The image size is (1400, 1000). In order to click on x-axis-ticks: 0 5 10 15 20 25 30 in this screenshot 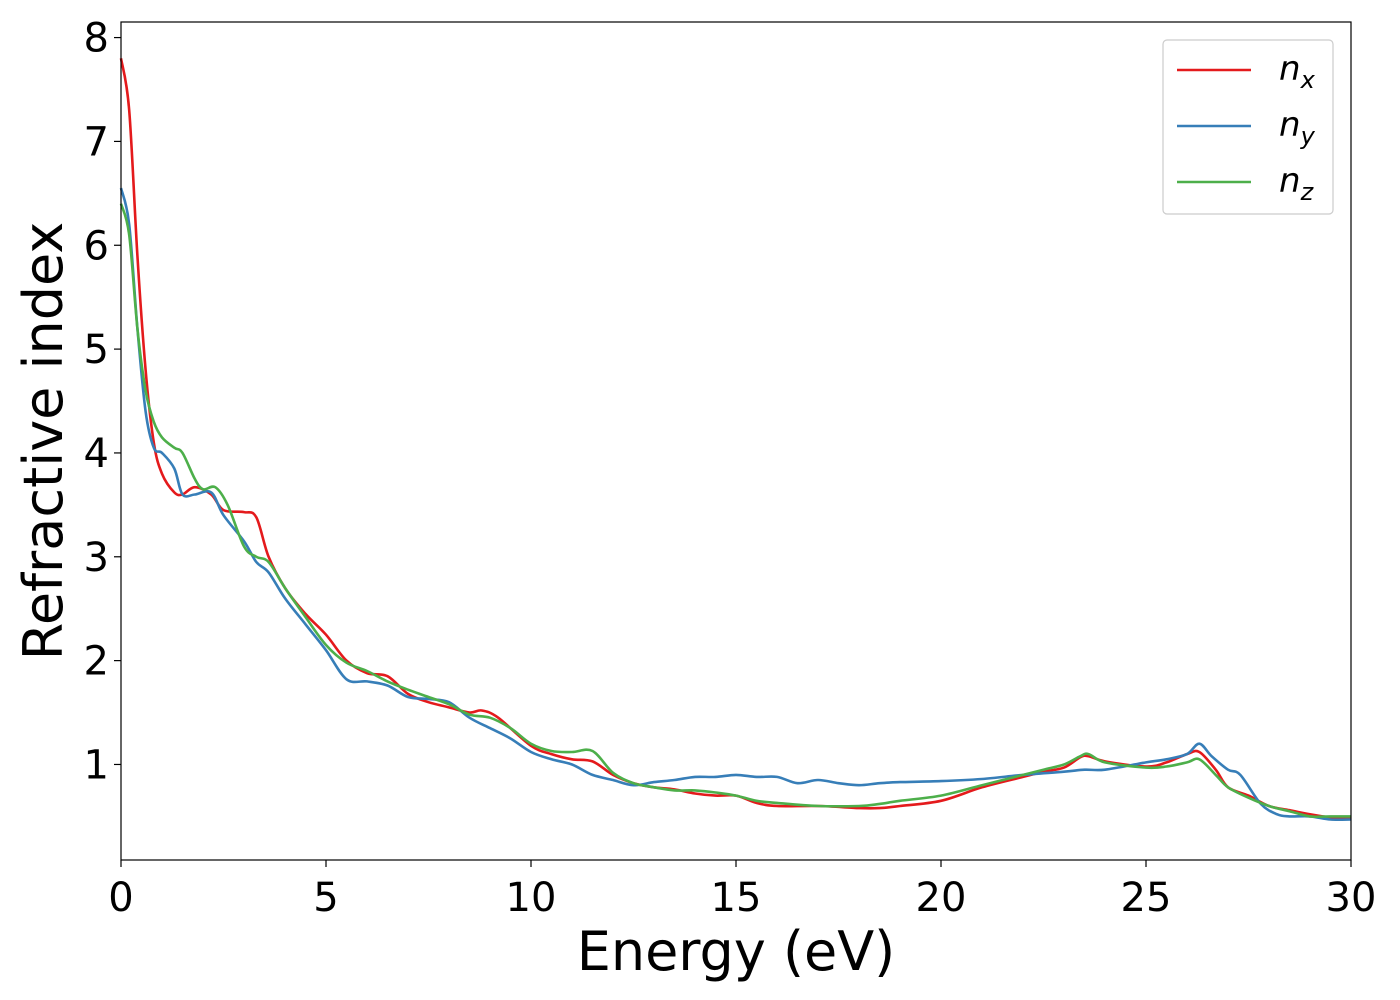, I will do `click(742, 890)`.